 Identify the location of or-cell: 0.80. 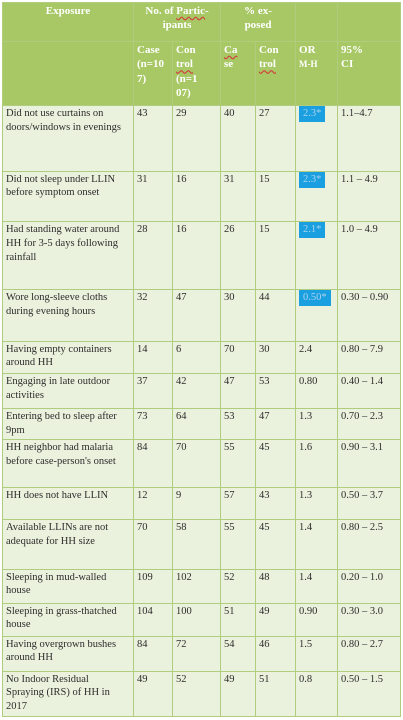
(317, 391).